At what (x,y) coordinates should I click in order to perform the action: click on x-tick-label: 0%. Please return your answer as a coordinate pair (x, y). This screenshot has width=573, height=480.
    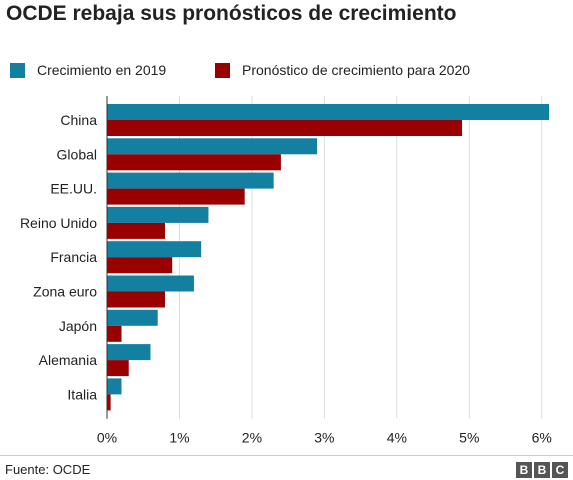
    Looking at the image, I should click on (107, 438).